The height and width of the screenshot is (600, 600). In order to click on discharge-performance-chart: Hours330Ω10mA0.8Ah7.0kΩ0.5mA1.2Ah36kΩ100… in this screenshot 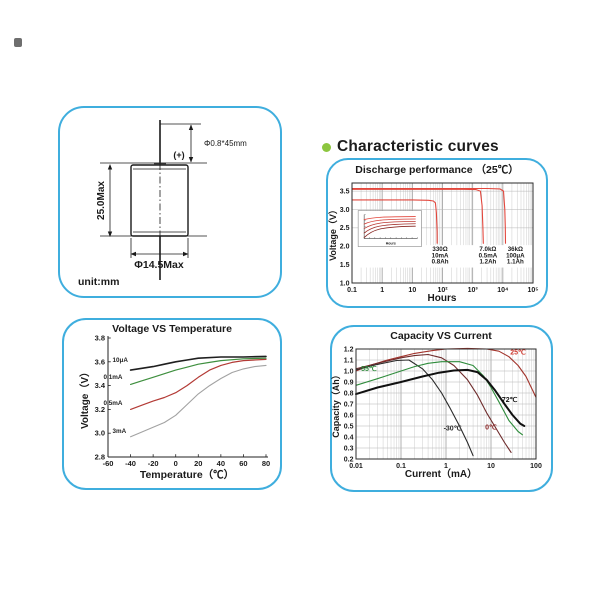, I will do `click(433, 233)`.